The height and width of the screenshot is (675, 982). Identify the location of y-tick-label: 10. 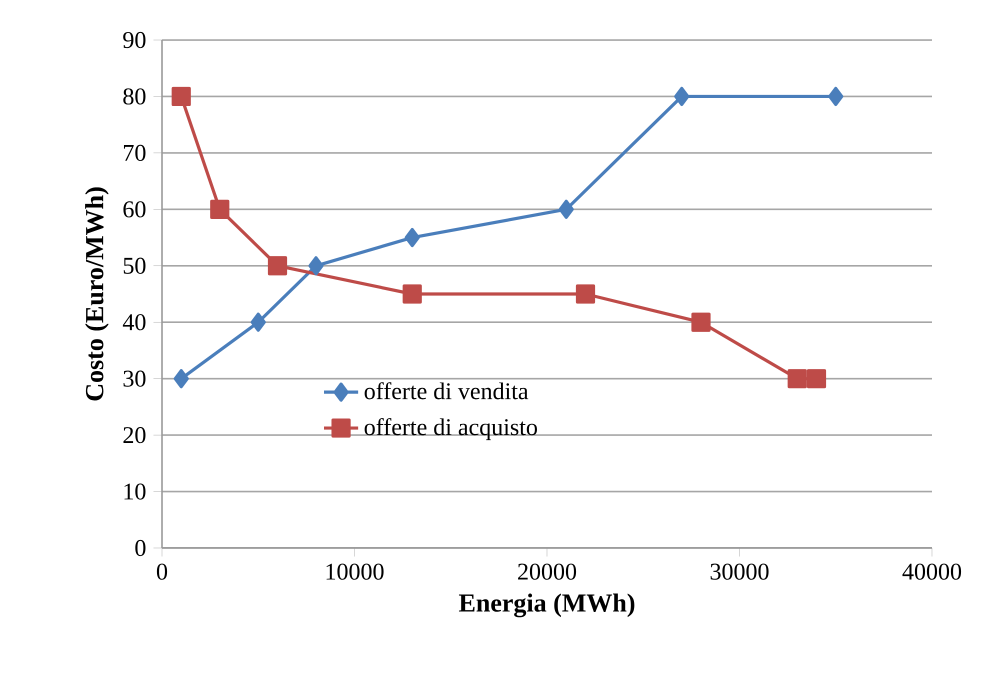
(135, 491).